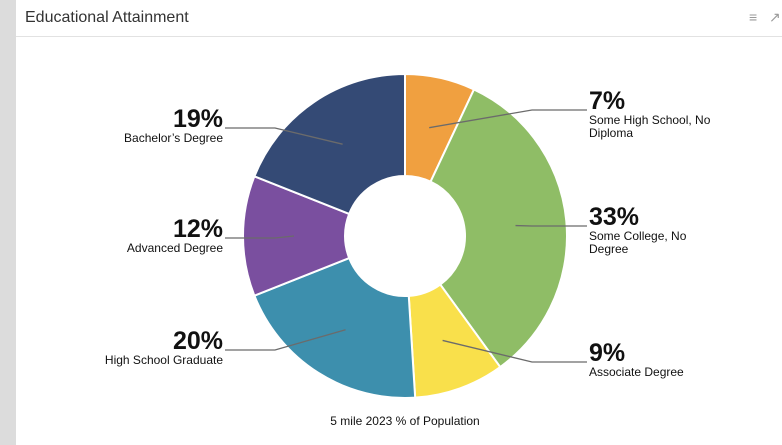  I want to click on category-label: Advanced Degree, so click(175, 248).